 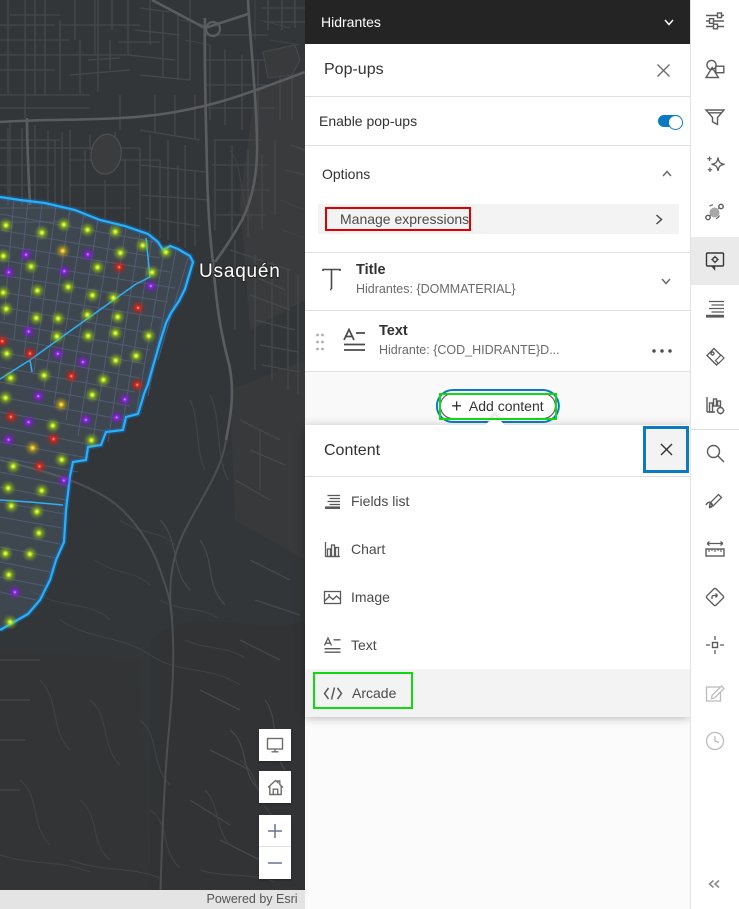 I want to click on svg-text: Usaquén, so click(x=240, y=271).